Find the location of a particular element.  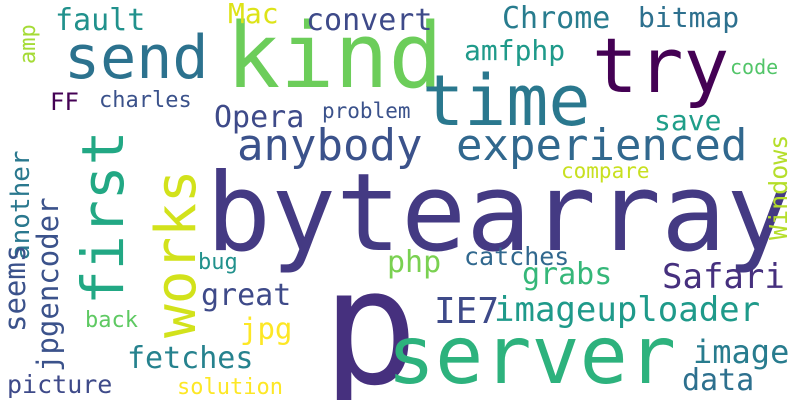

word-works: works is located at coordinates (177, 253).